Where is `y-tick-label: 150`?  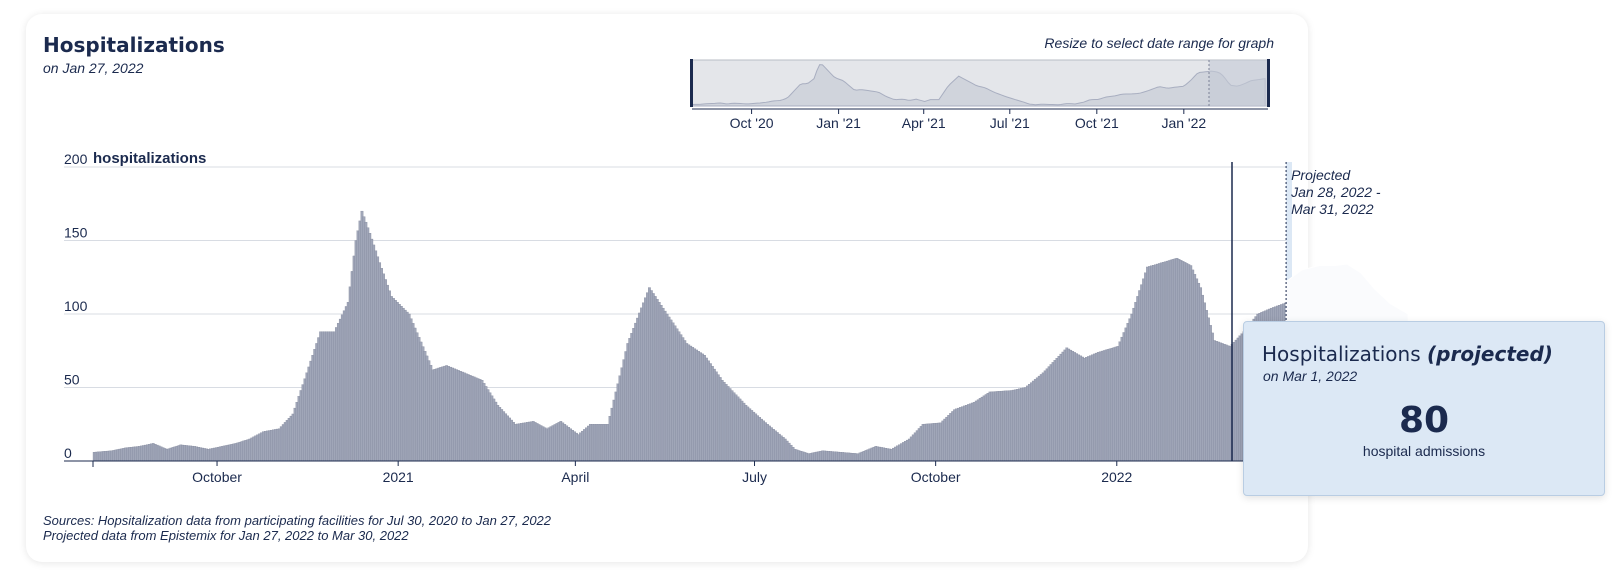
y-tick-label: 150 is located at coordinates (76, 233).